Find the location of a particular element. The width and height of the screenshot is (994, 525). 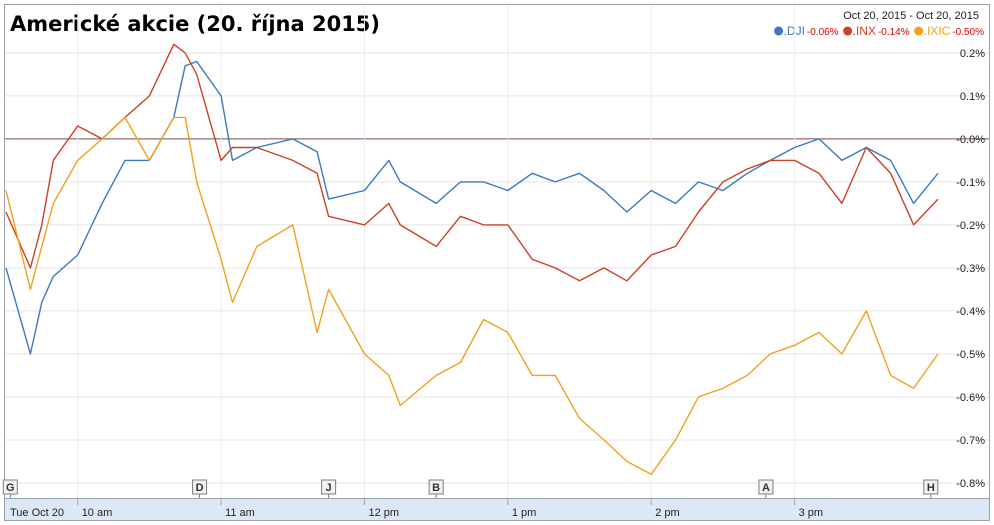

date-range: Oct 20, 2015 - Oct 20, 2015 is located at coordinates (911, 16).